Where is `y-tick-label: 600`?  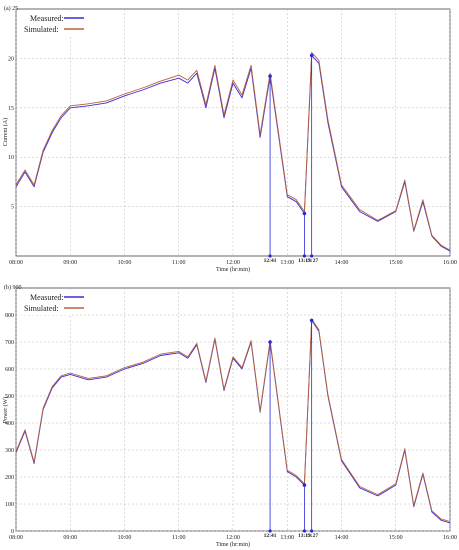
y-tick-label: 600 is located at coordinates (9, 370).